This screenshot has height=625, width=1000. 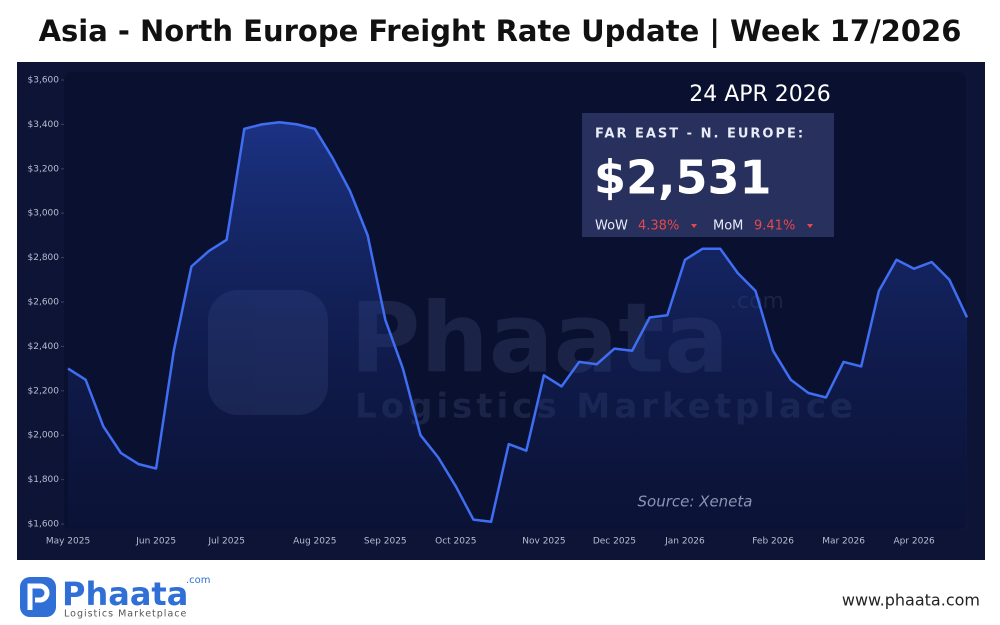 What do you see at coordinates (700, 134) in the screenshot?
I see `route-label: FAR EAST - N. EUROPE:` at bounding box center [700, 134].